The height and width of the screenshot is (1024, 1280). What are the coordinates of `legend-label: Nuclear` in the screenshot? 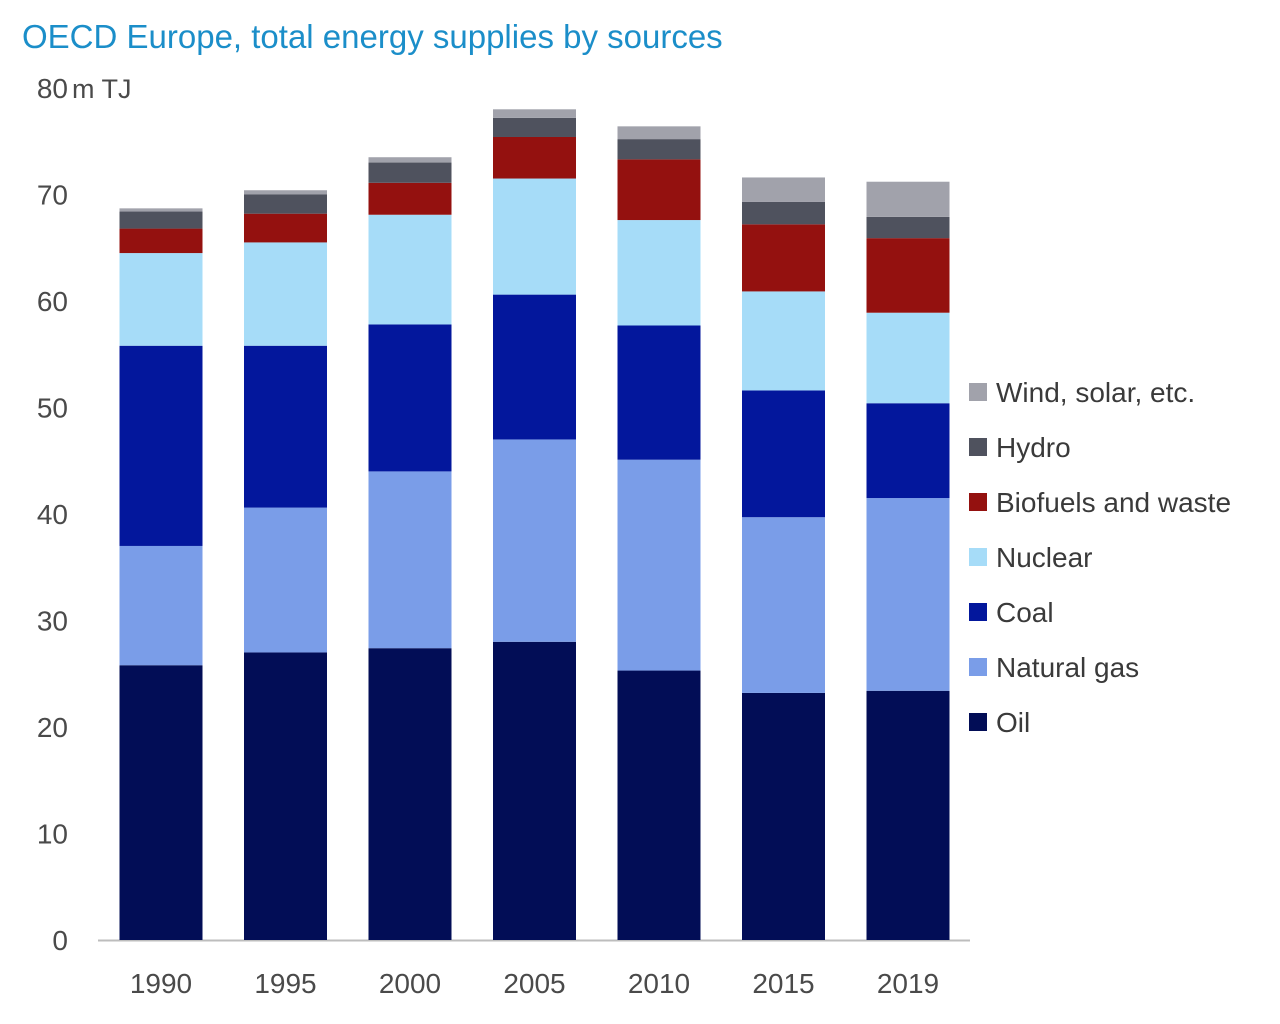 It's located at (1044, 557).